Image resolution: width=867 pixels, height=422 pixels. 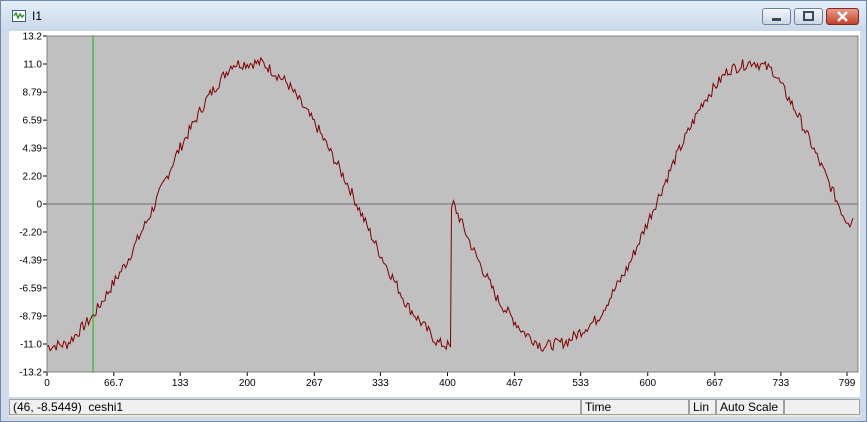 What do you see at coordinates (314, 383) in the screenshot?
I see `x-tick-label: 267` at bounding box center [314, 383].